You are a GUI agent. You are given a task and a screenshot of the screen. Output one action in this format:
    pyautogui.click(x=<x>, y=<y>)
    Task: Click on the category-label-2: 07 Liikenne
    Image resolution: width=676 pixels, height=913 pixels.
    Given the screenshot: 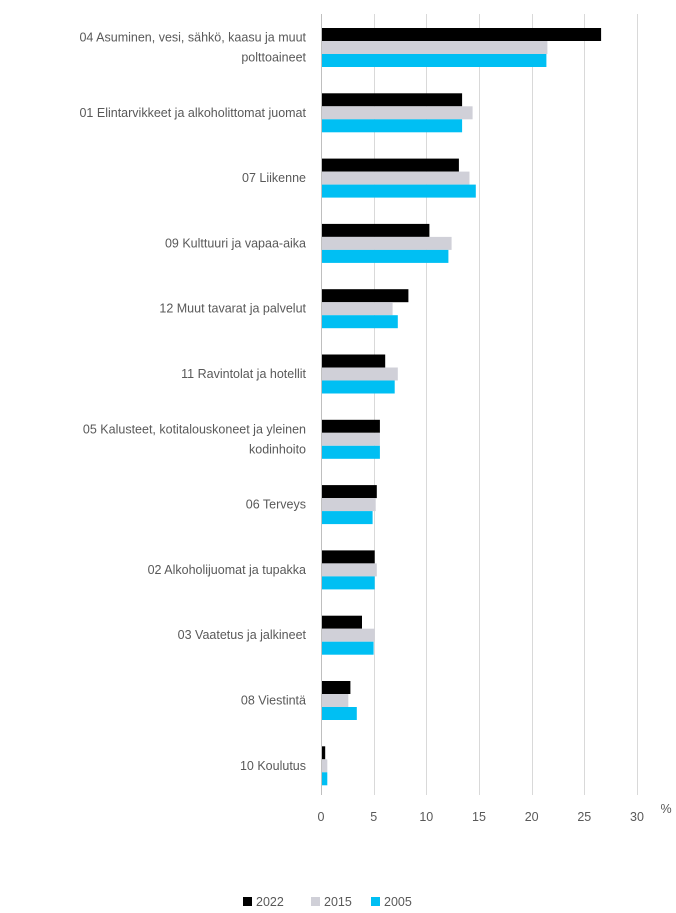 What is the action you would take?
    pyautogui.click(x=274, y=178)
    